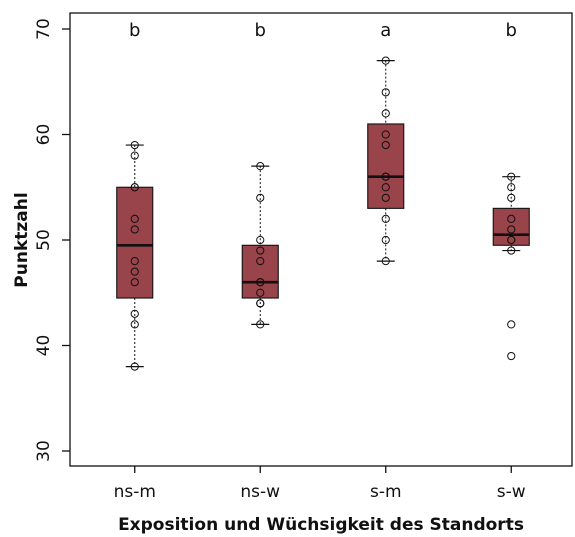 This screenshot has width=575, height=537. I want to click on y-tick-label: 30, so click(44, 451).